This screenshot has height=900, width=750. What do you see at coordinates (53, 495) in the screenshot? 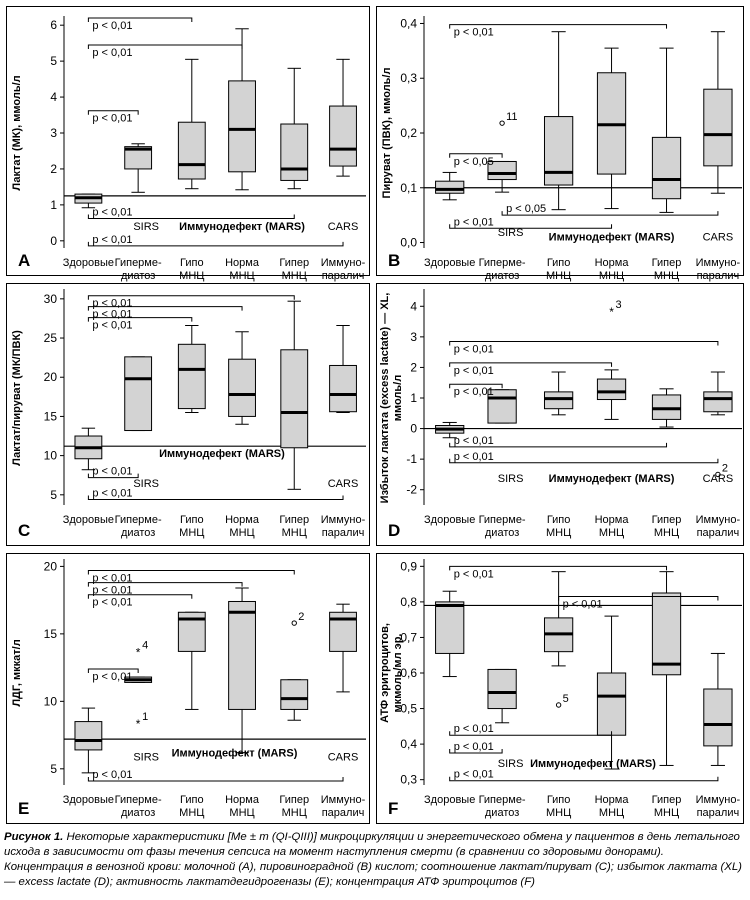
I see `y-tick-label: 5` at bounding box center [53, 495].